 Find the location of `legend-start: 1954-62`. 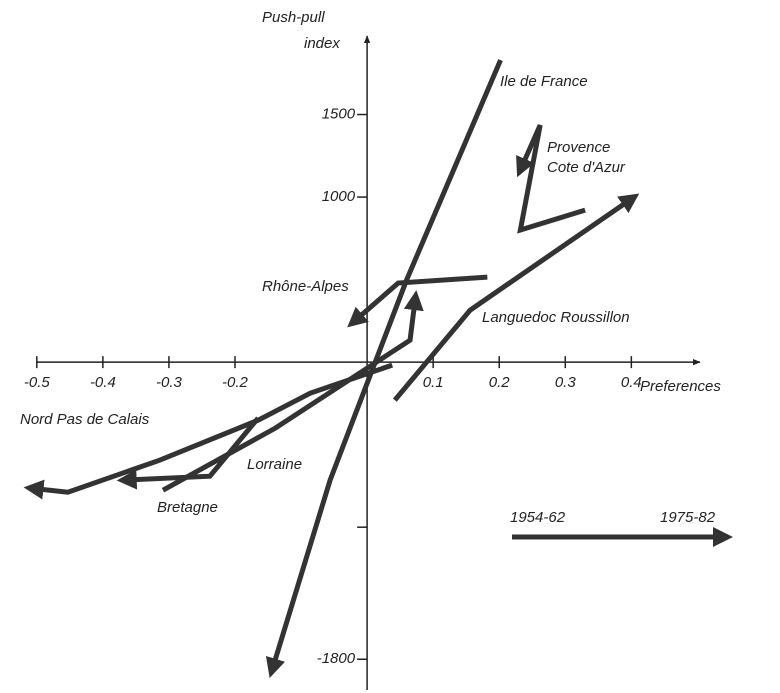

legend-start: 1954-62 is located at coordinates (538, 517).